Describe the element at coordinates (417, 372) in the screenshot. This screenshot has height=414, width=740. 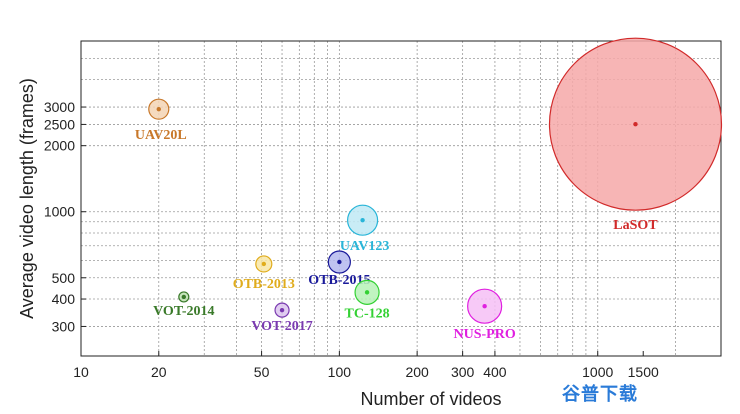
I see `x-tick-label: 200` at that location.